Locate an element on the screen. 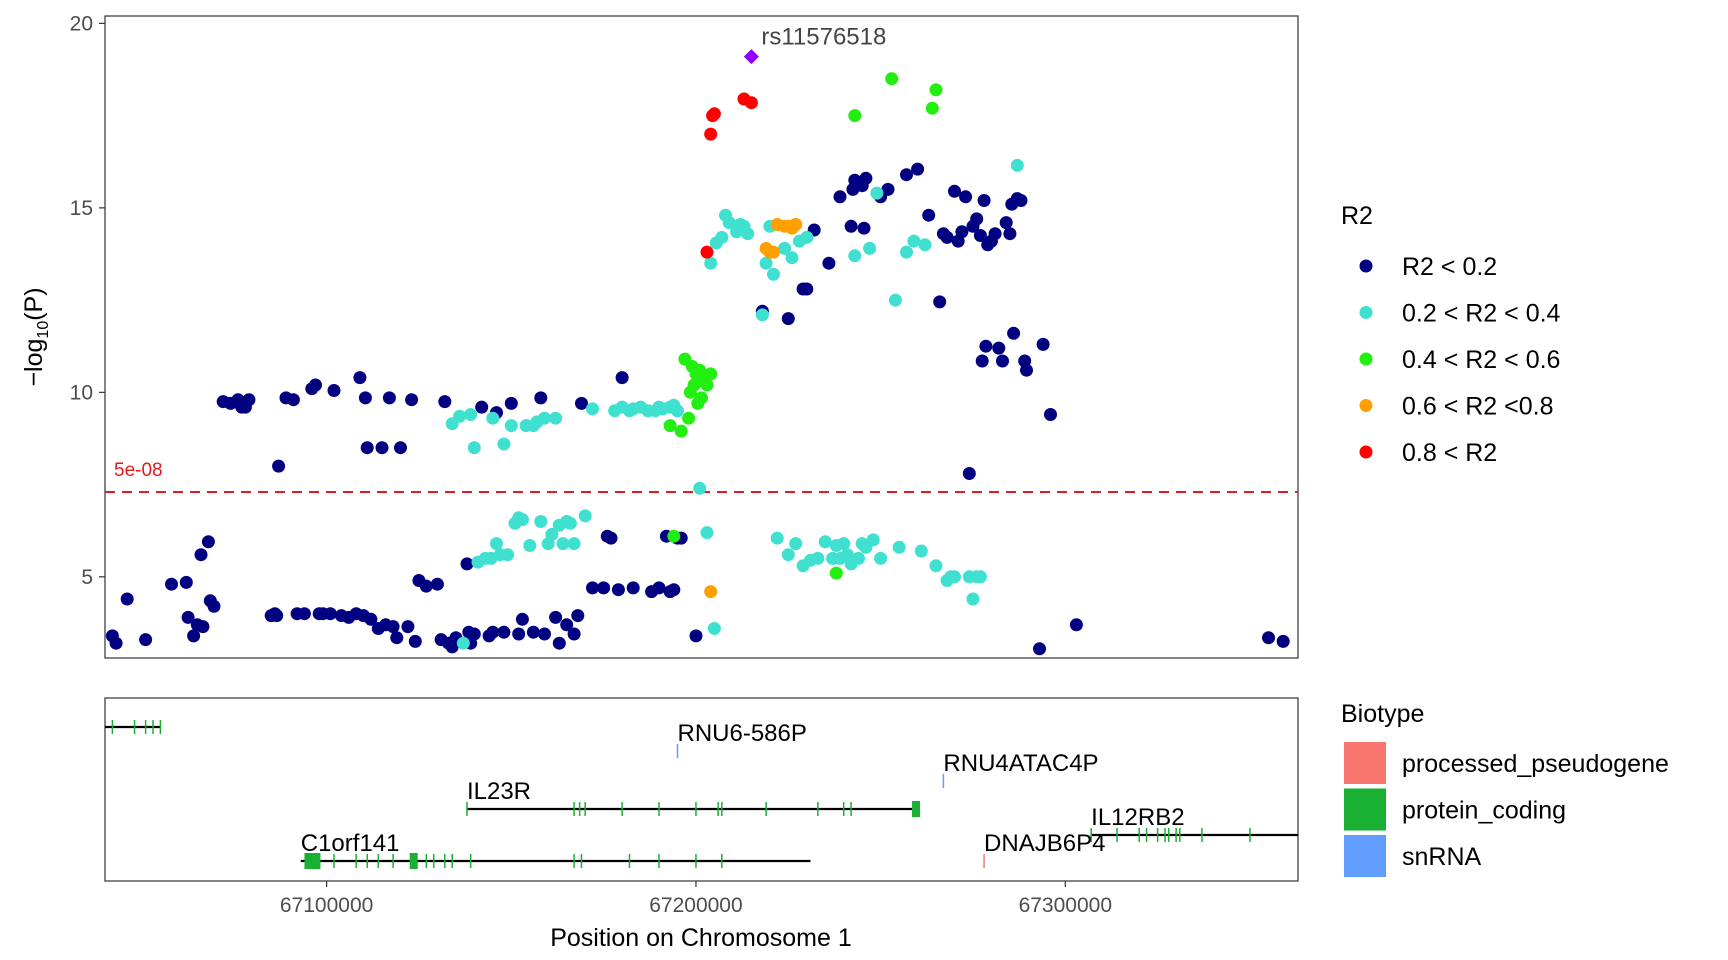  y-axis-title: −log10(P) is located at coordinates (36, 336).